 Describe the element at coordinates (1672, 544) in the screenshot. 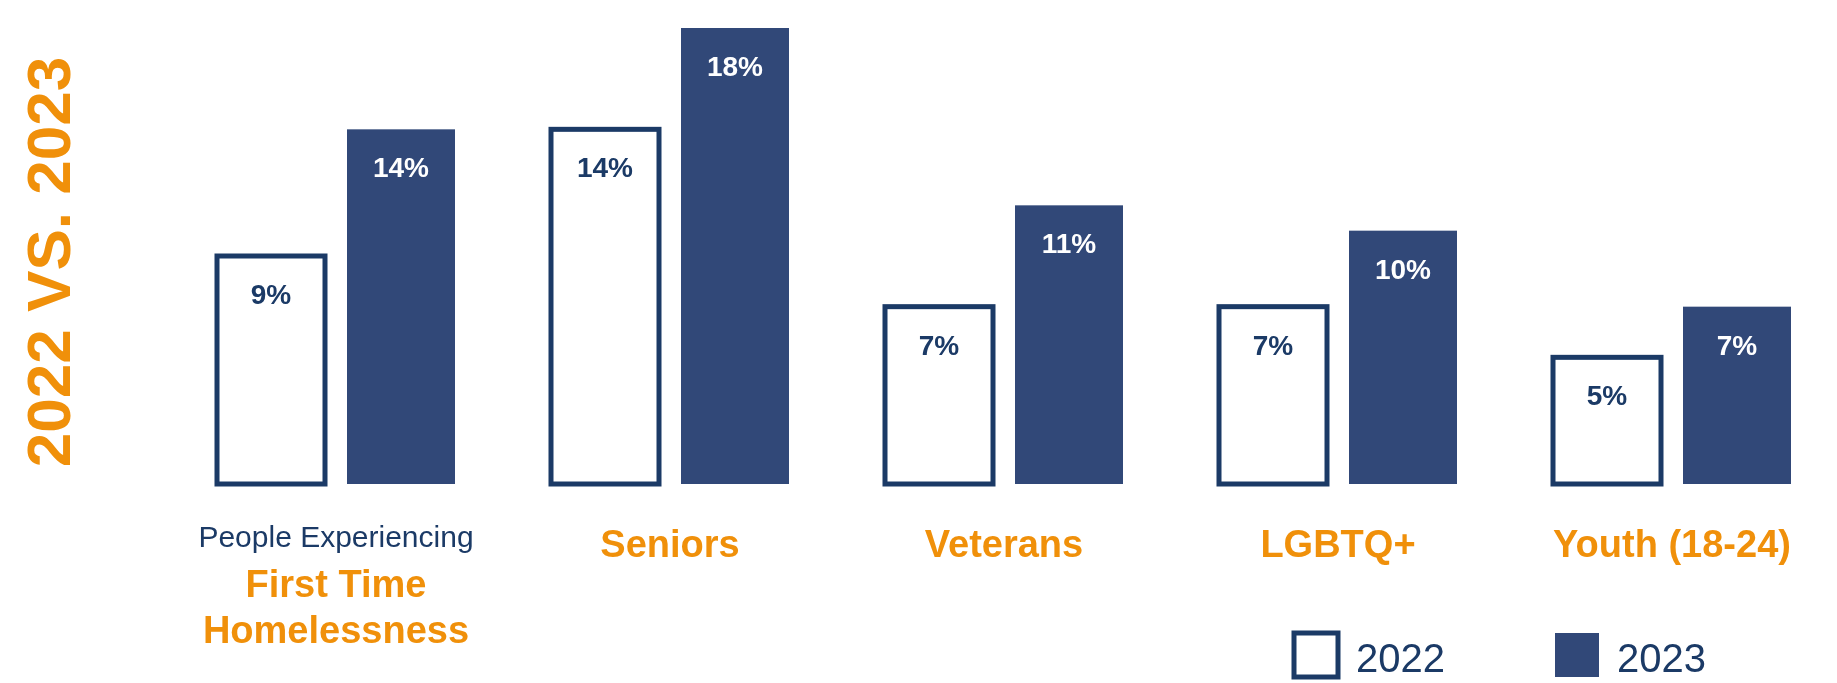

I see `x-tick-label: Youth (18-24)` at that location.